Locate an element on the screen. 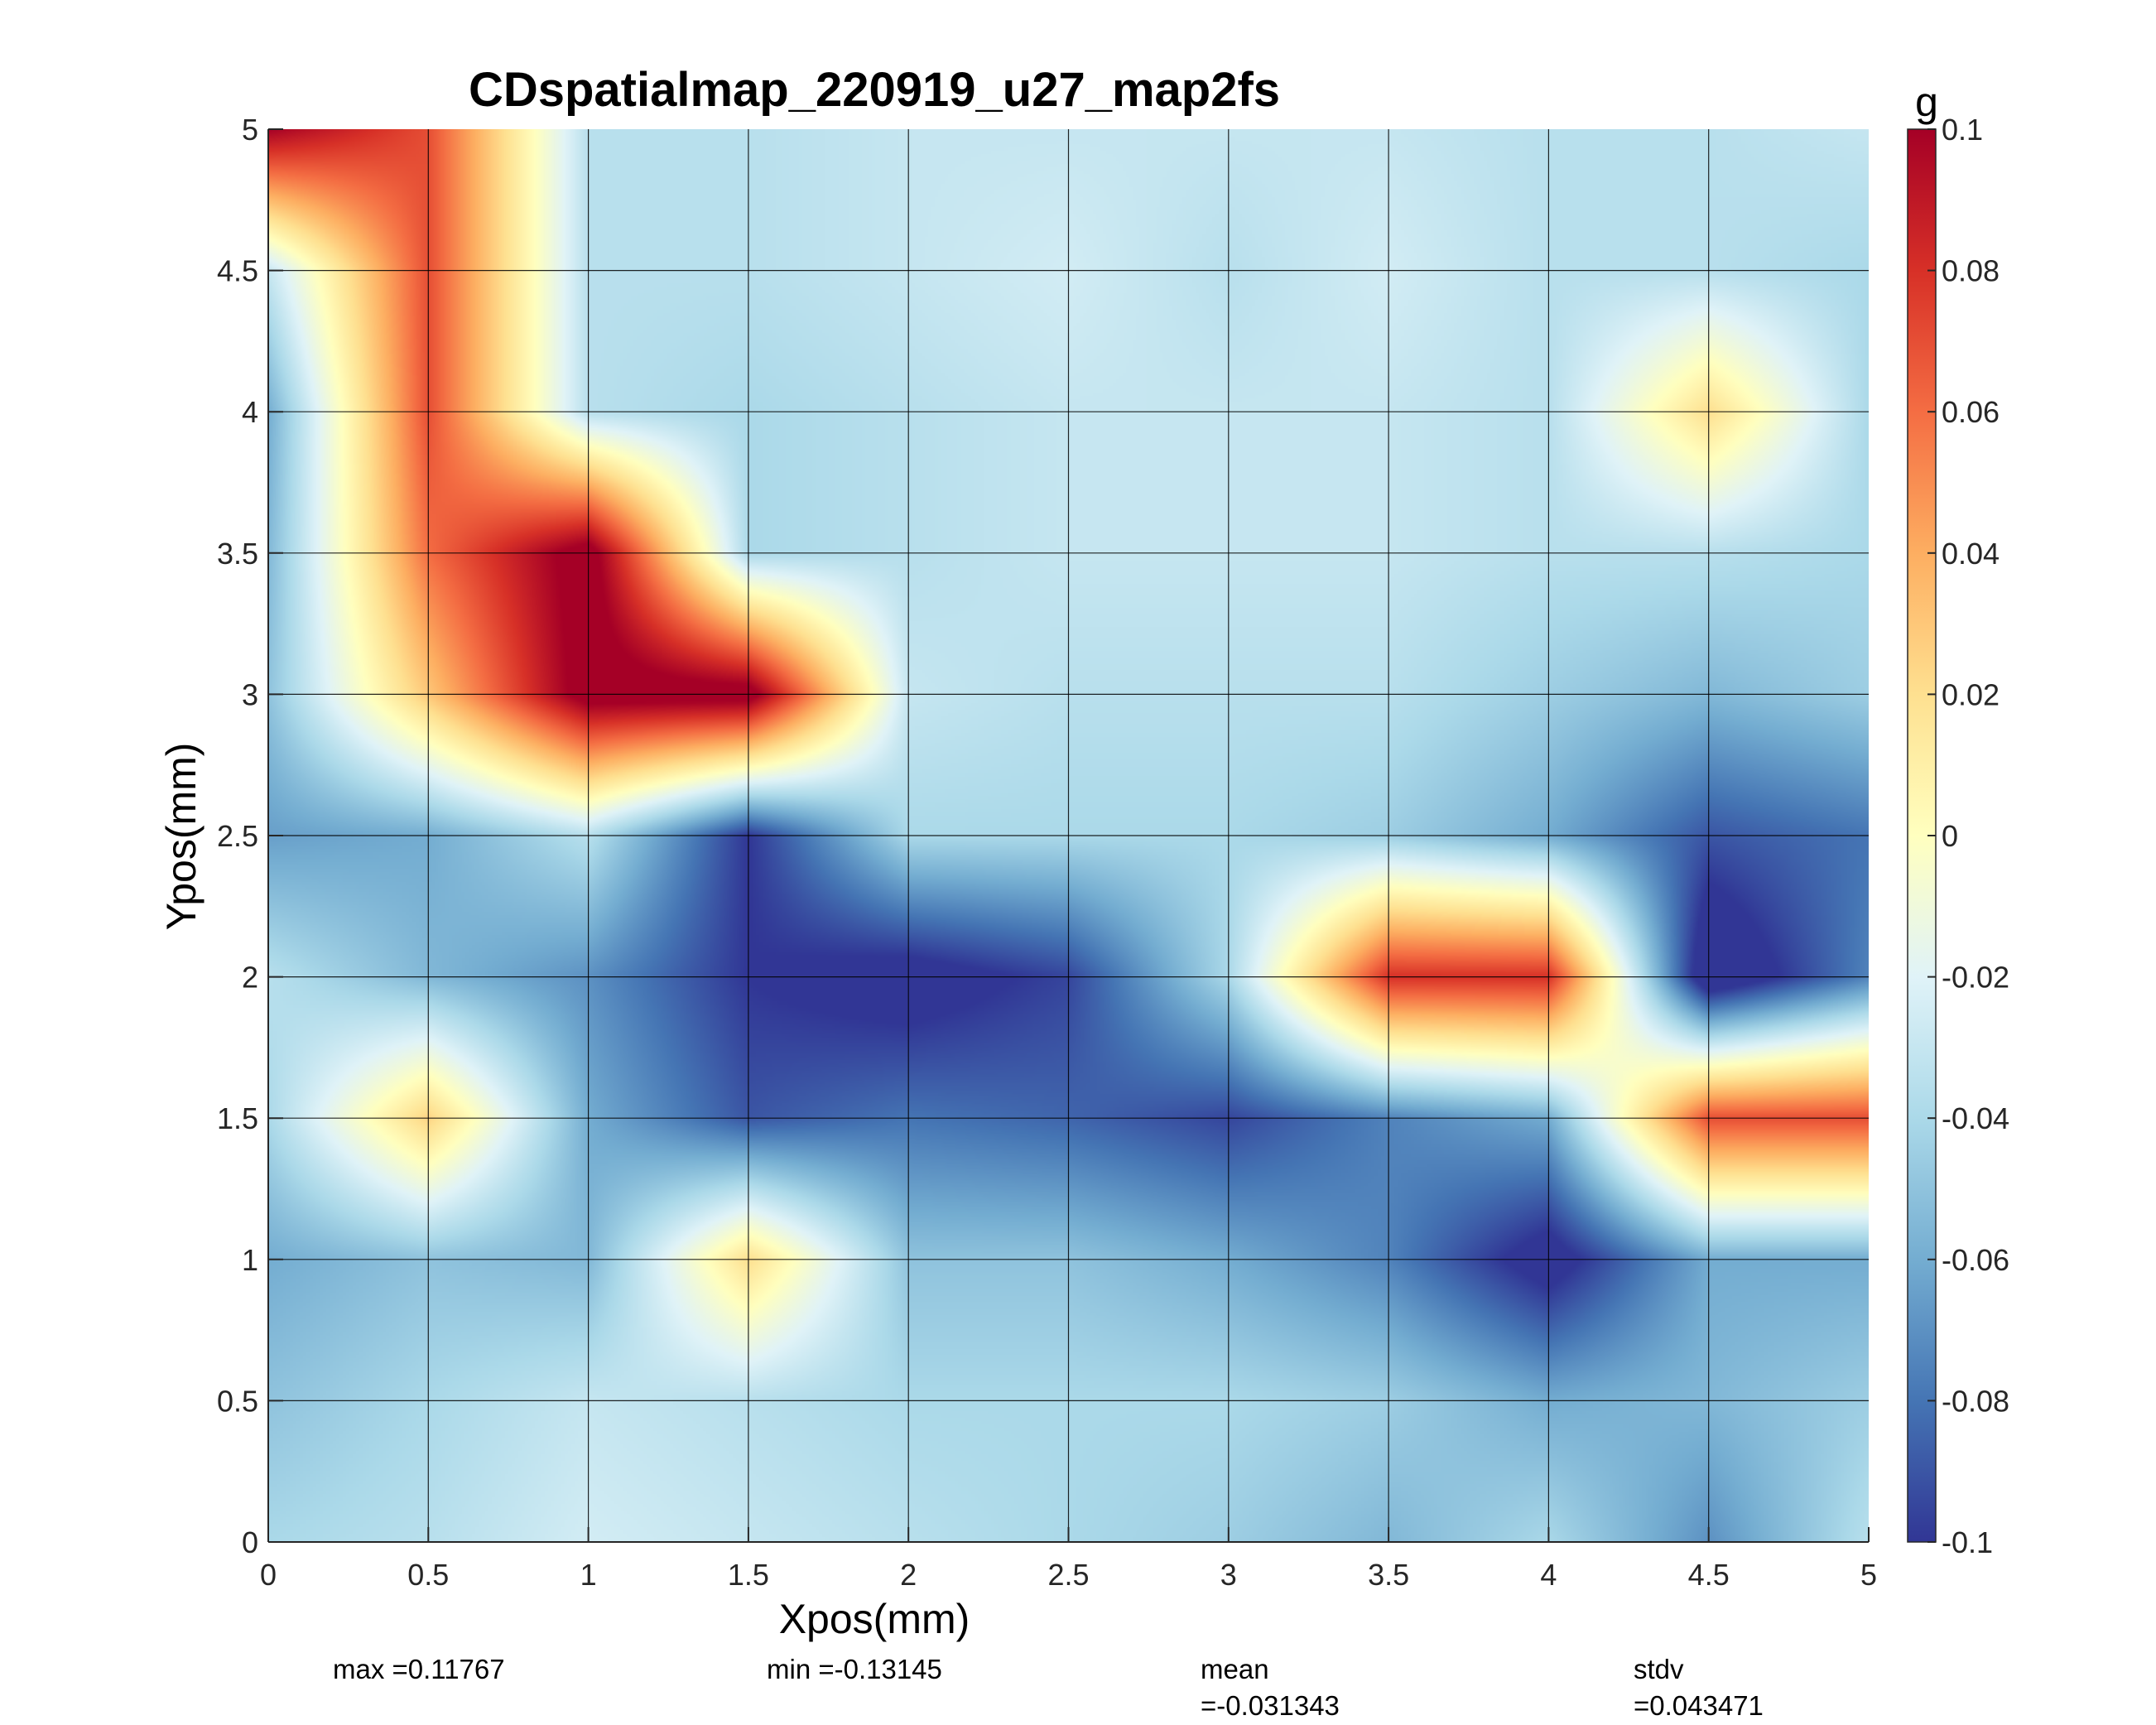 This screenshot has height=1725, width=2156. y-tick-label: 1 is located at coordinates (250, 1260).